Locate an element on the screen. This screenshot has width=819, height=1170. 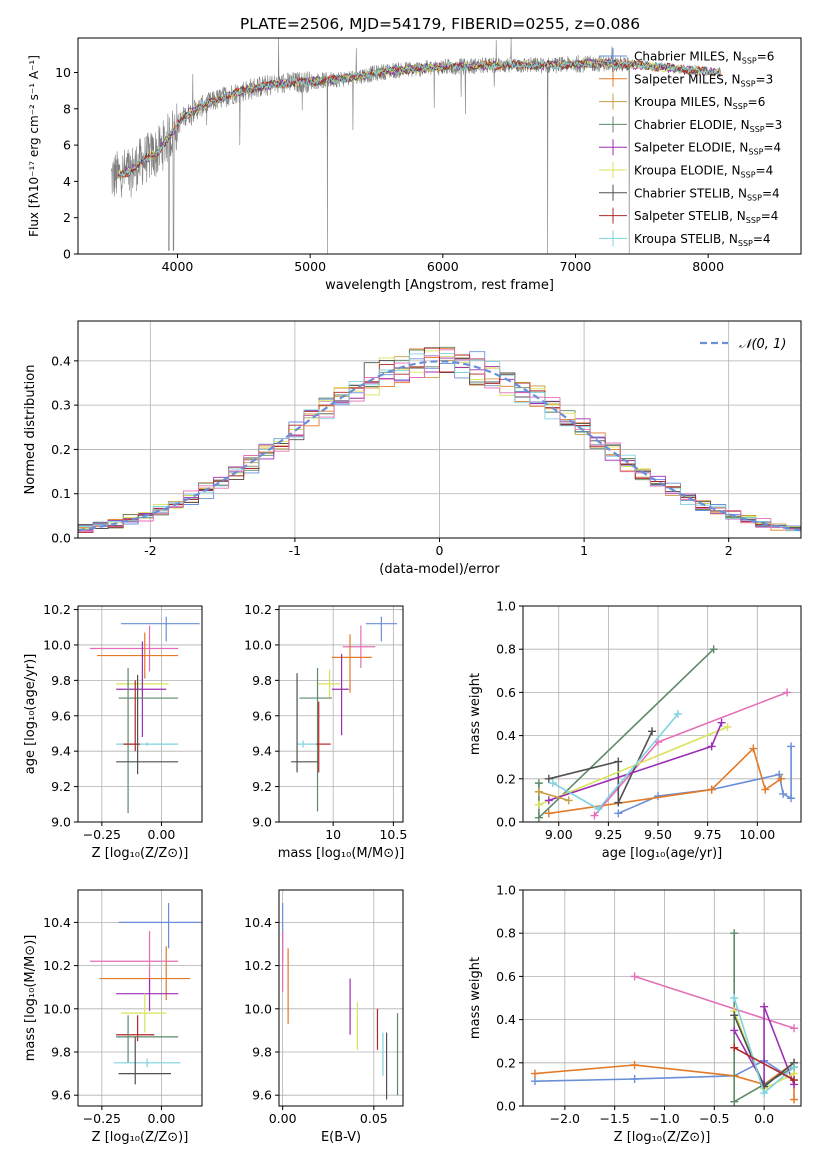
y-tick-label: 2 is located at coordinates (67, 217).